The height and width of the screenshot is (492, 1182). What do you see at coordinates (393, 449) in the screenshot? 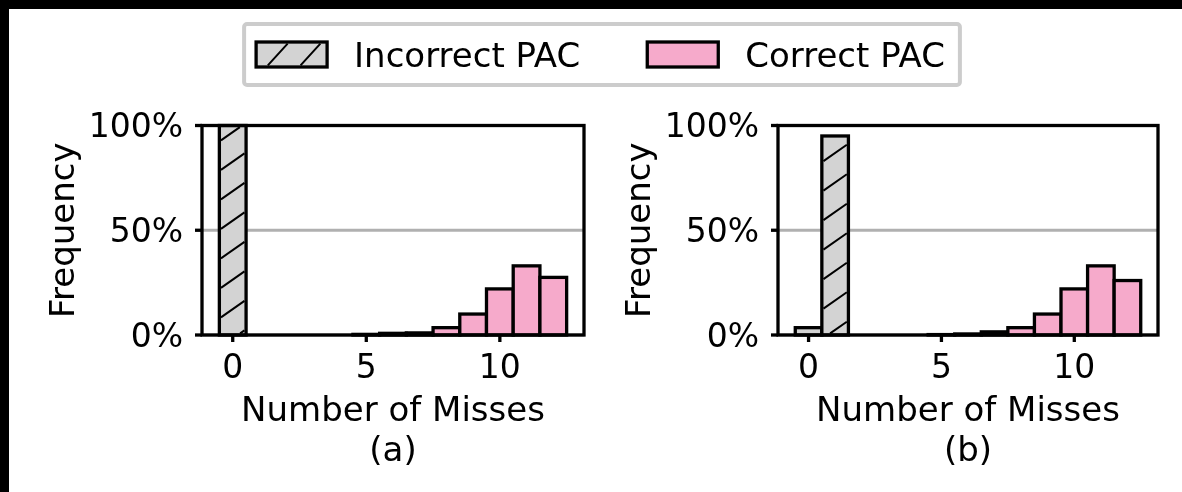
I see `text: (a)` at bounding box center [393, 449].